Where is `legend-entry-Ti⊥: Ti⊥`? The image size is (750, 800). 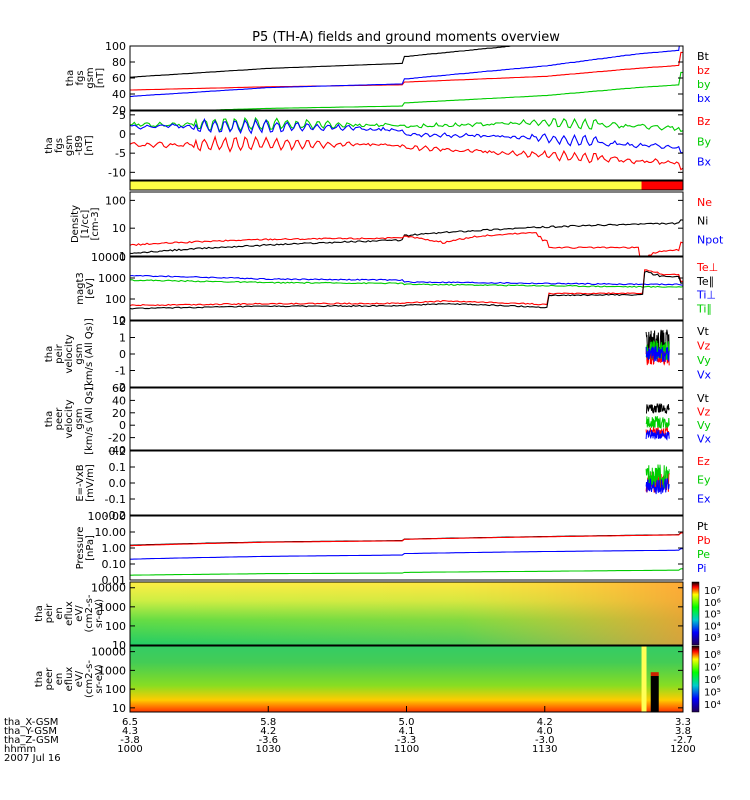 legend-entry-Ti⊥: Ti⊥ is located at coordinates (706, 295).